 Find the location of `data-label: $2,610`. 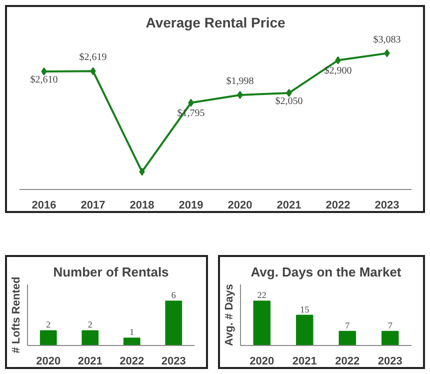

data-label: $2,610 is located at coordinates (44, 80).